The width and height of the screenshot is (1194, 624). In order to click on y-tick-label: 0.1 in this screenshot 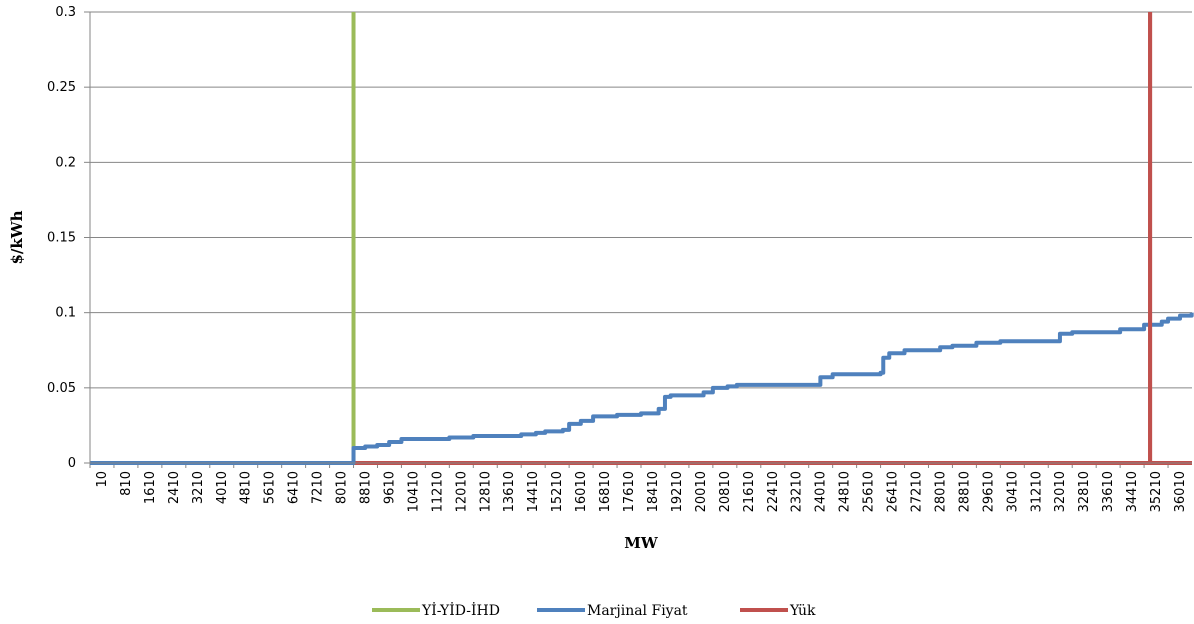, I will do `click(65, 313)`.